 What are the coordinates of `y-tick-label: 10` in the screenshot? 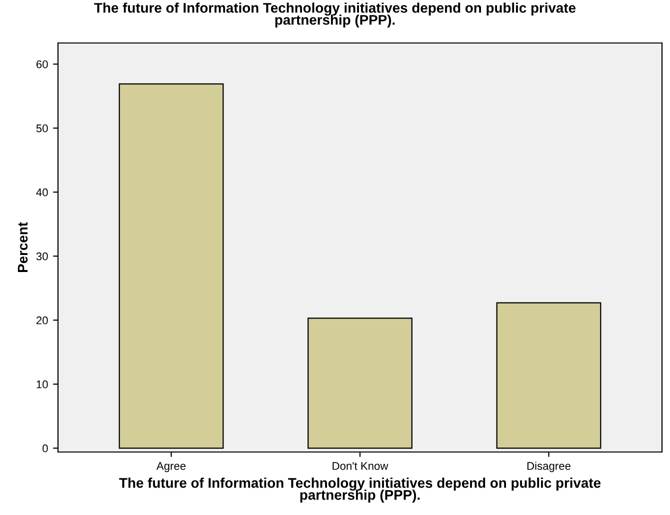 It's located at (42, 384).